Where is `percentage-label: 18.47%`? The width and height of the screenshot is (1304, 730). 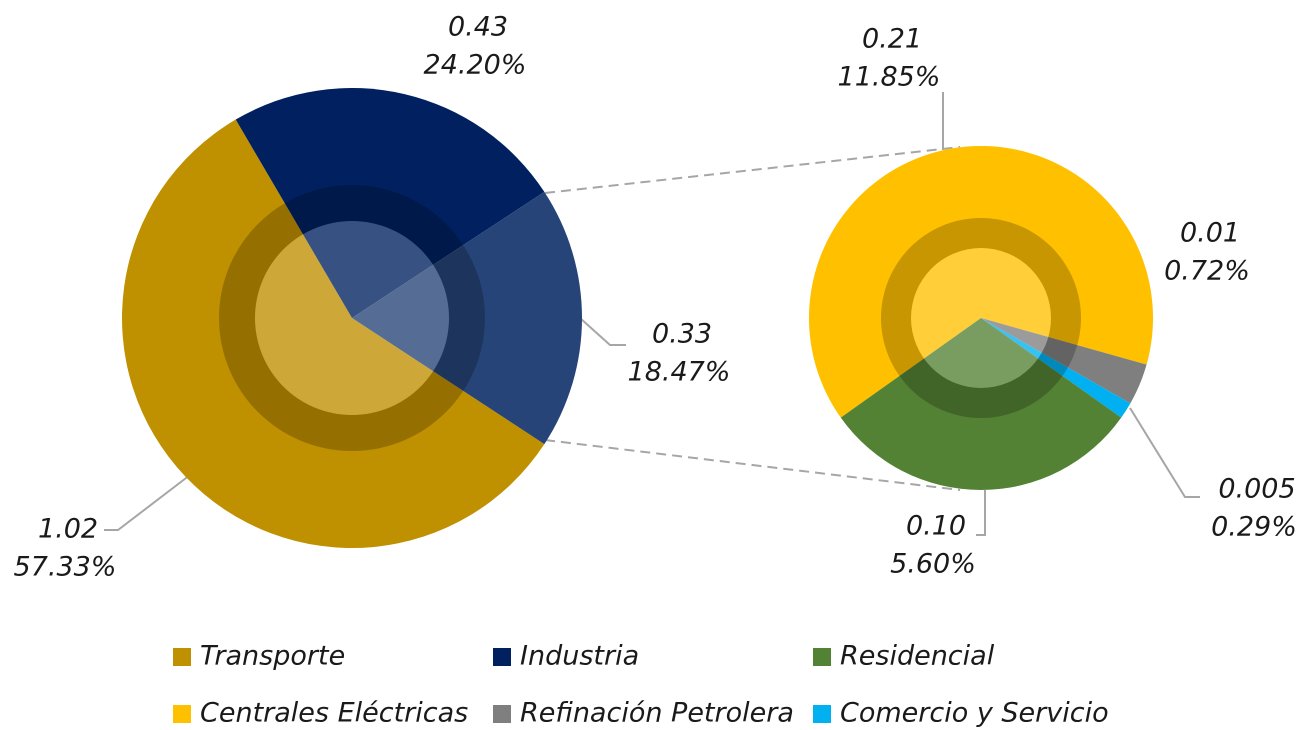 percentage-label: 18.47% is located at coordinates (679, 372).